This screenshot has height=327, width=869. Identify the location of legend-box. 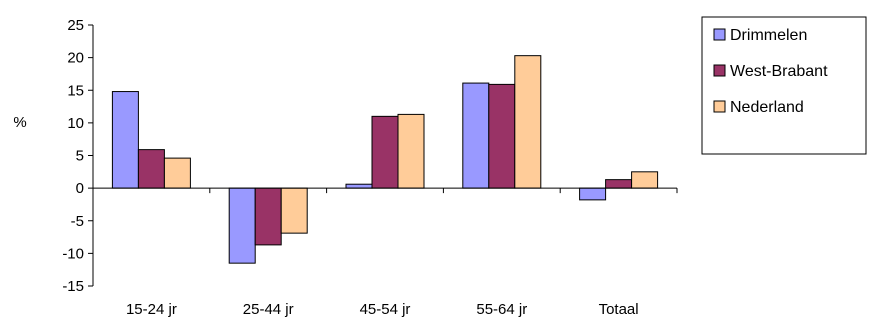
(784, 85).